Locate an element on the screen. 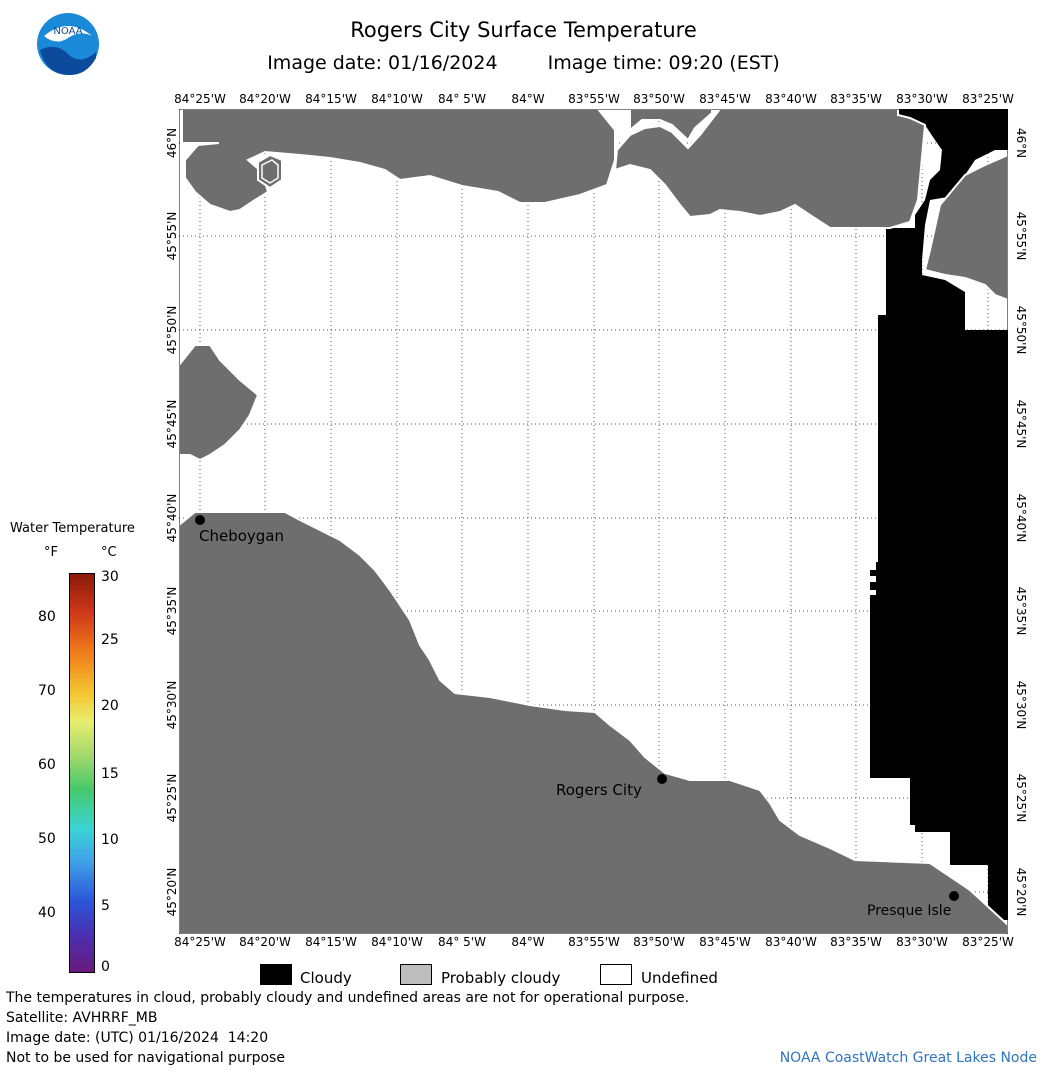 This screenshot has width=1047, height=1074. footer-credit: NOAA CoastWatch Great Lakes Node is located at coordinates (908, 1058).